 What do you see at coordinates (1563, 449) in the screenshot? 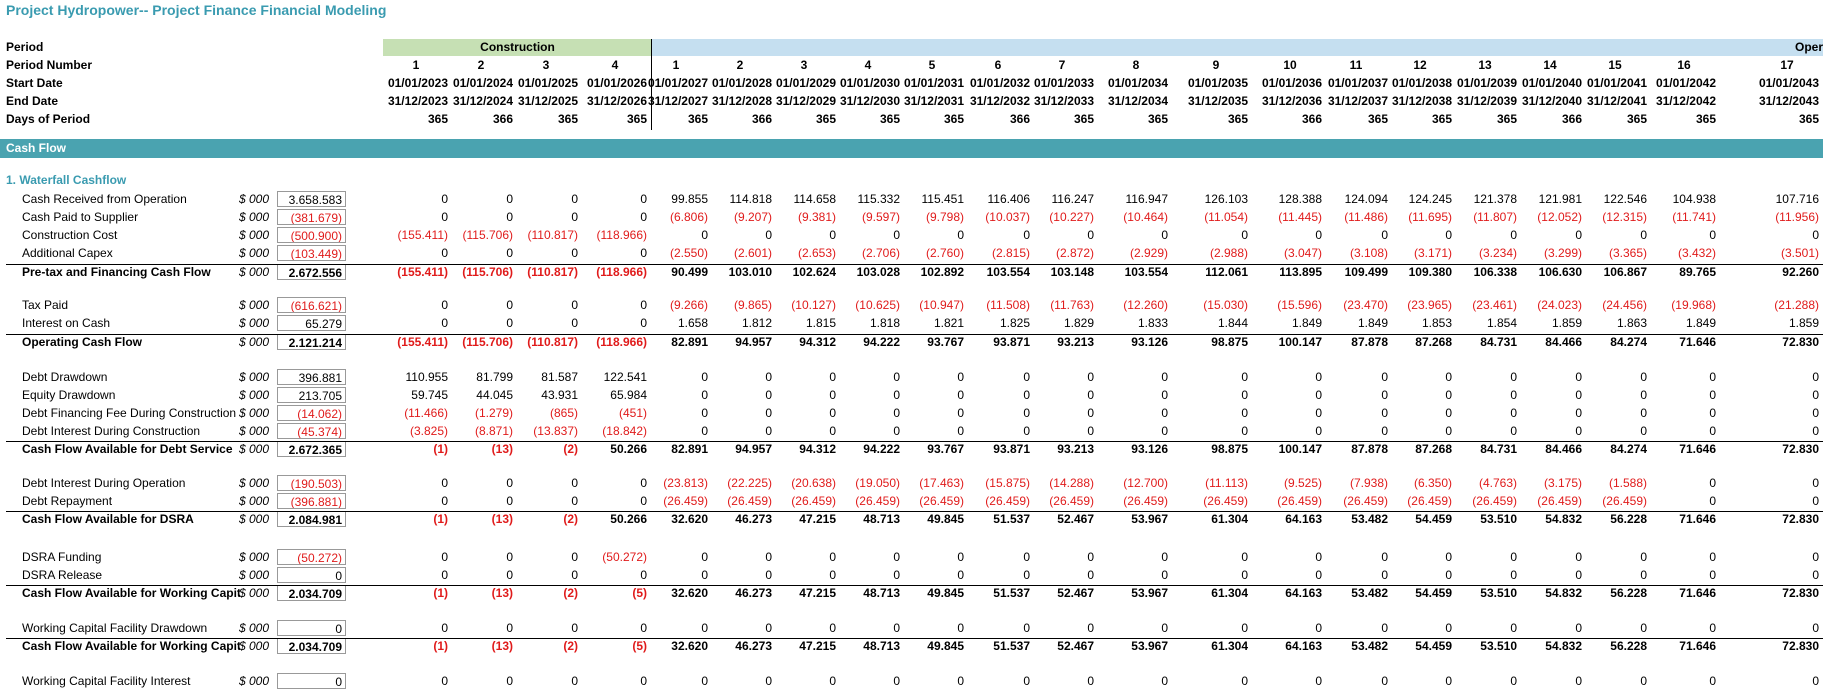
I see `value-cell: 84.466` at bounding box center [1563, 449].